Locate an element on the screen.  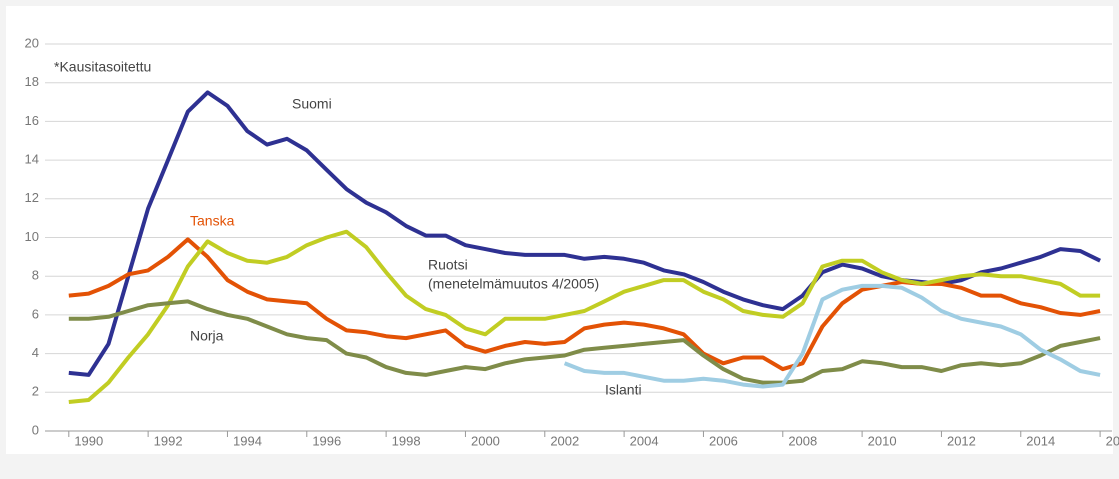
y-tick-label: 16 is located at coordinates (32, 120).